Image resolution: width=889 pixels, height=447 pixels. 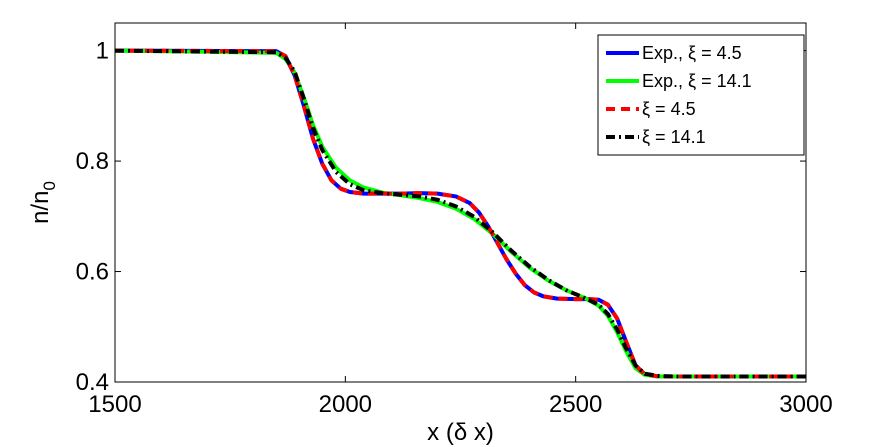 I want to click on y-tick-label: 0.4, so click(x=92, y=382).